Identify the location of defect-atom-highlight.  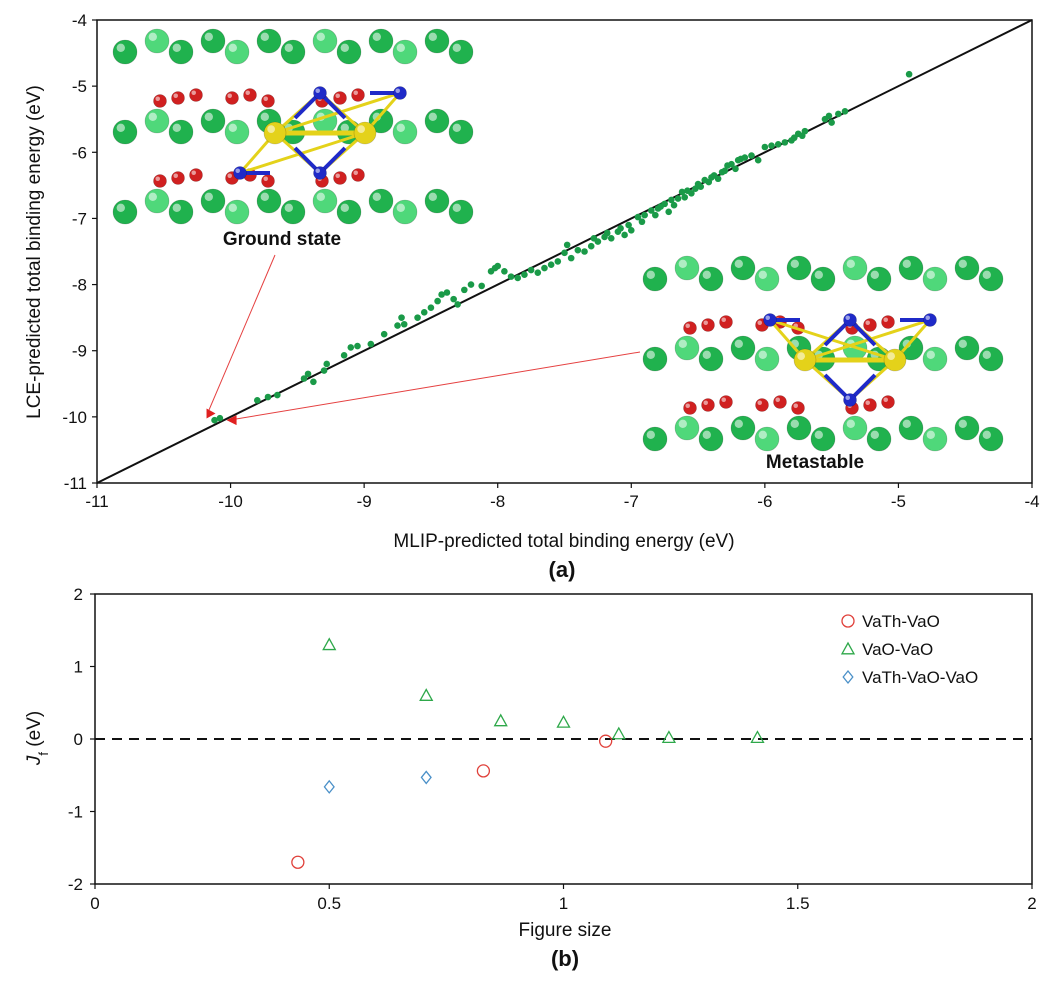
(271, 129).